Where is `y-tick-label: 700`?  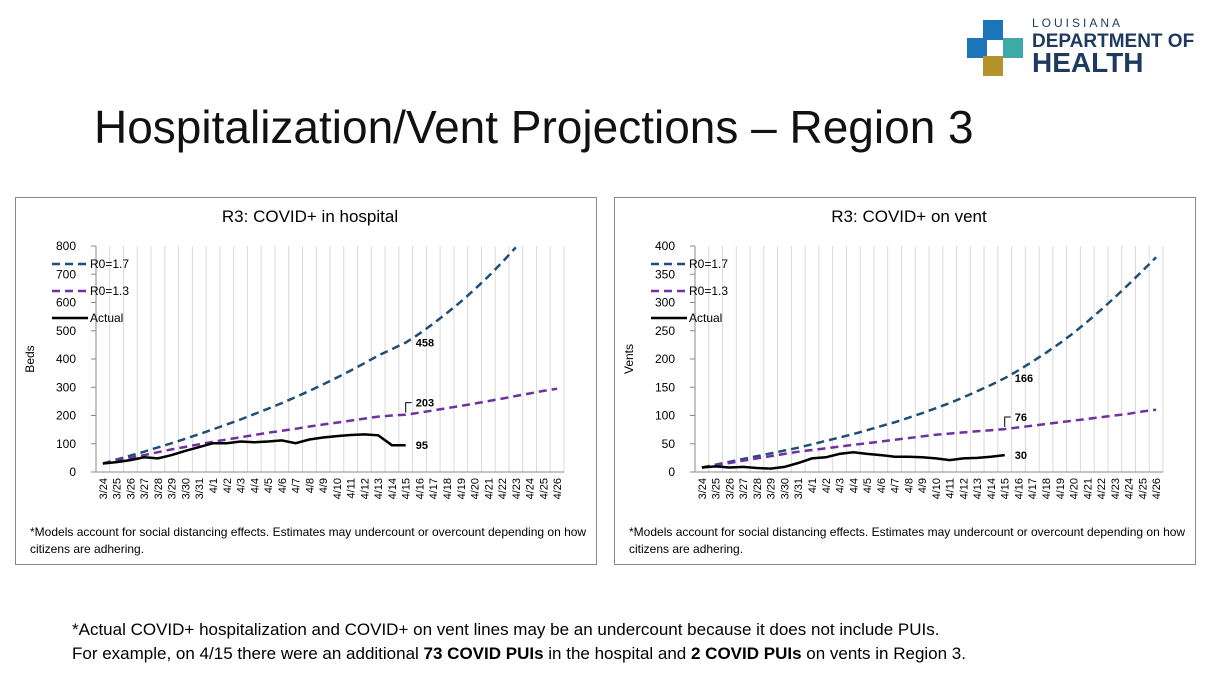 y-tick-label: 700 is located at coordinates (66, 274).